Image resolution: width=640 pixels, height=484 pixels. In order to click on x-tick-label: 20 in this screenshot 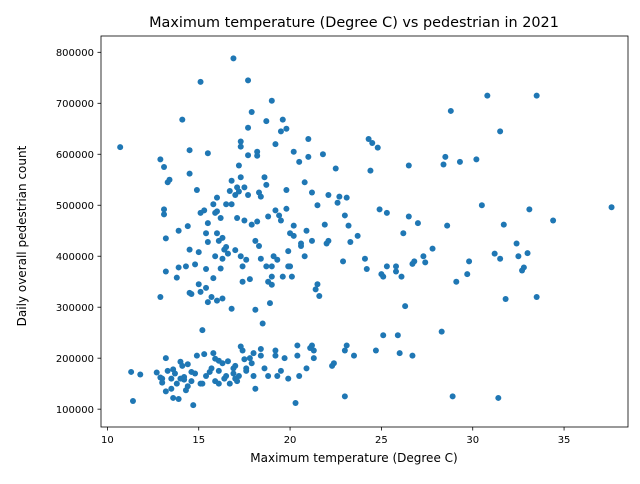, I will do `click(290, 440)`.